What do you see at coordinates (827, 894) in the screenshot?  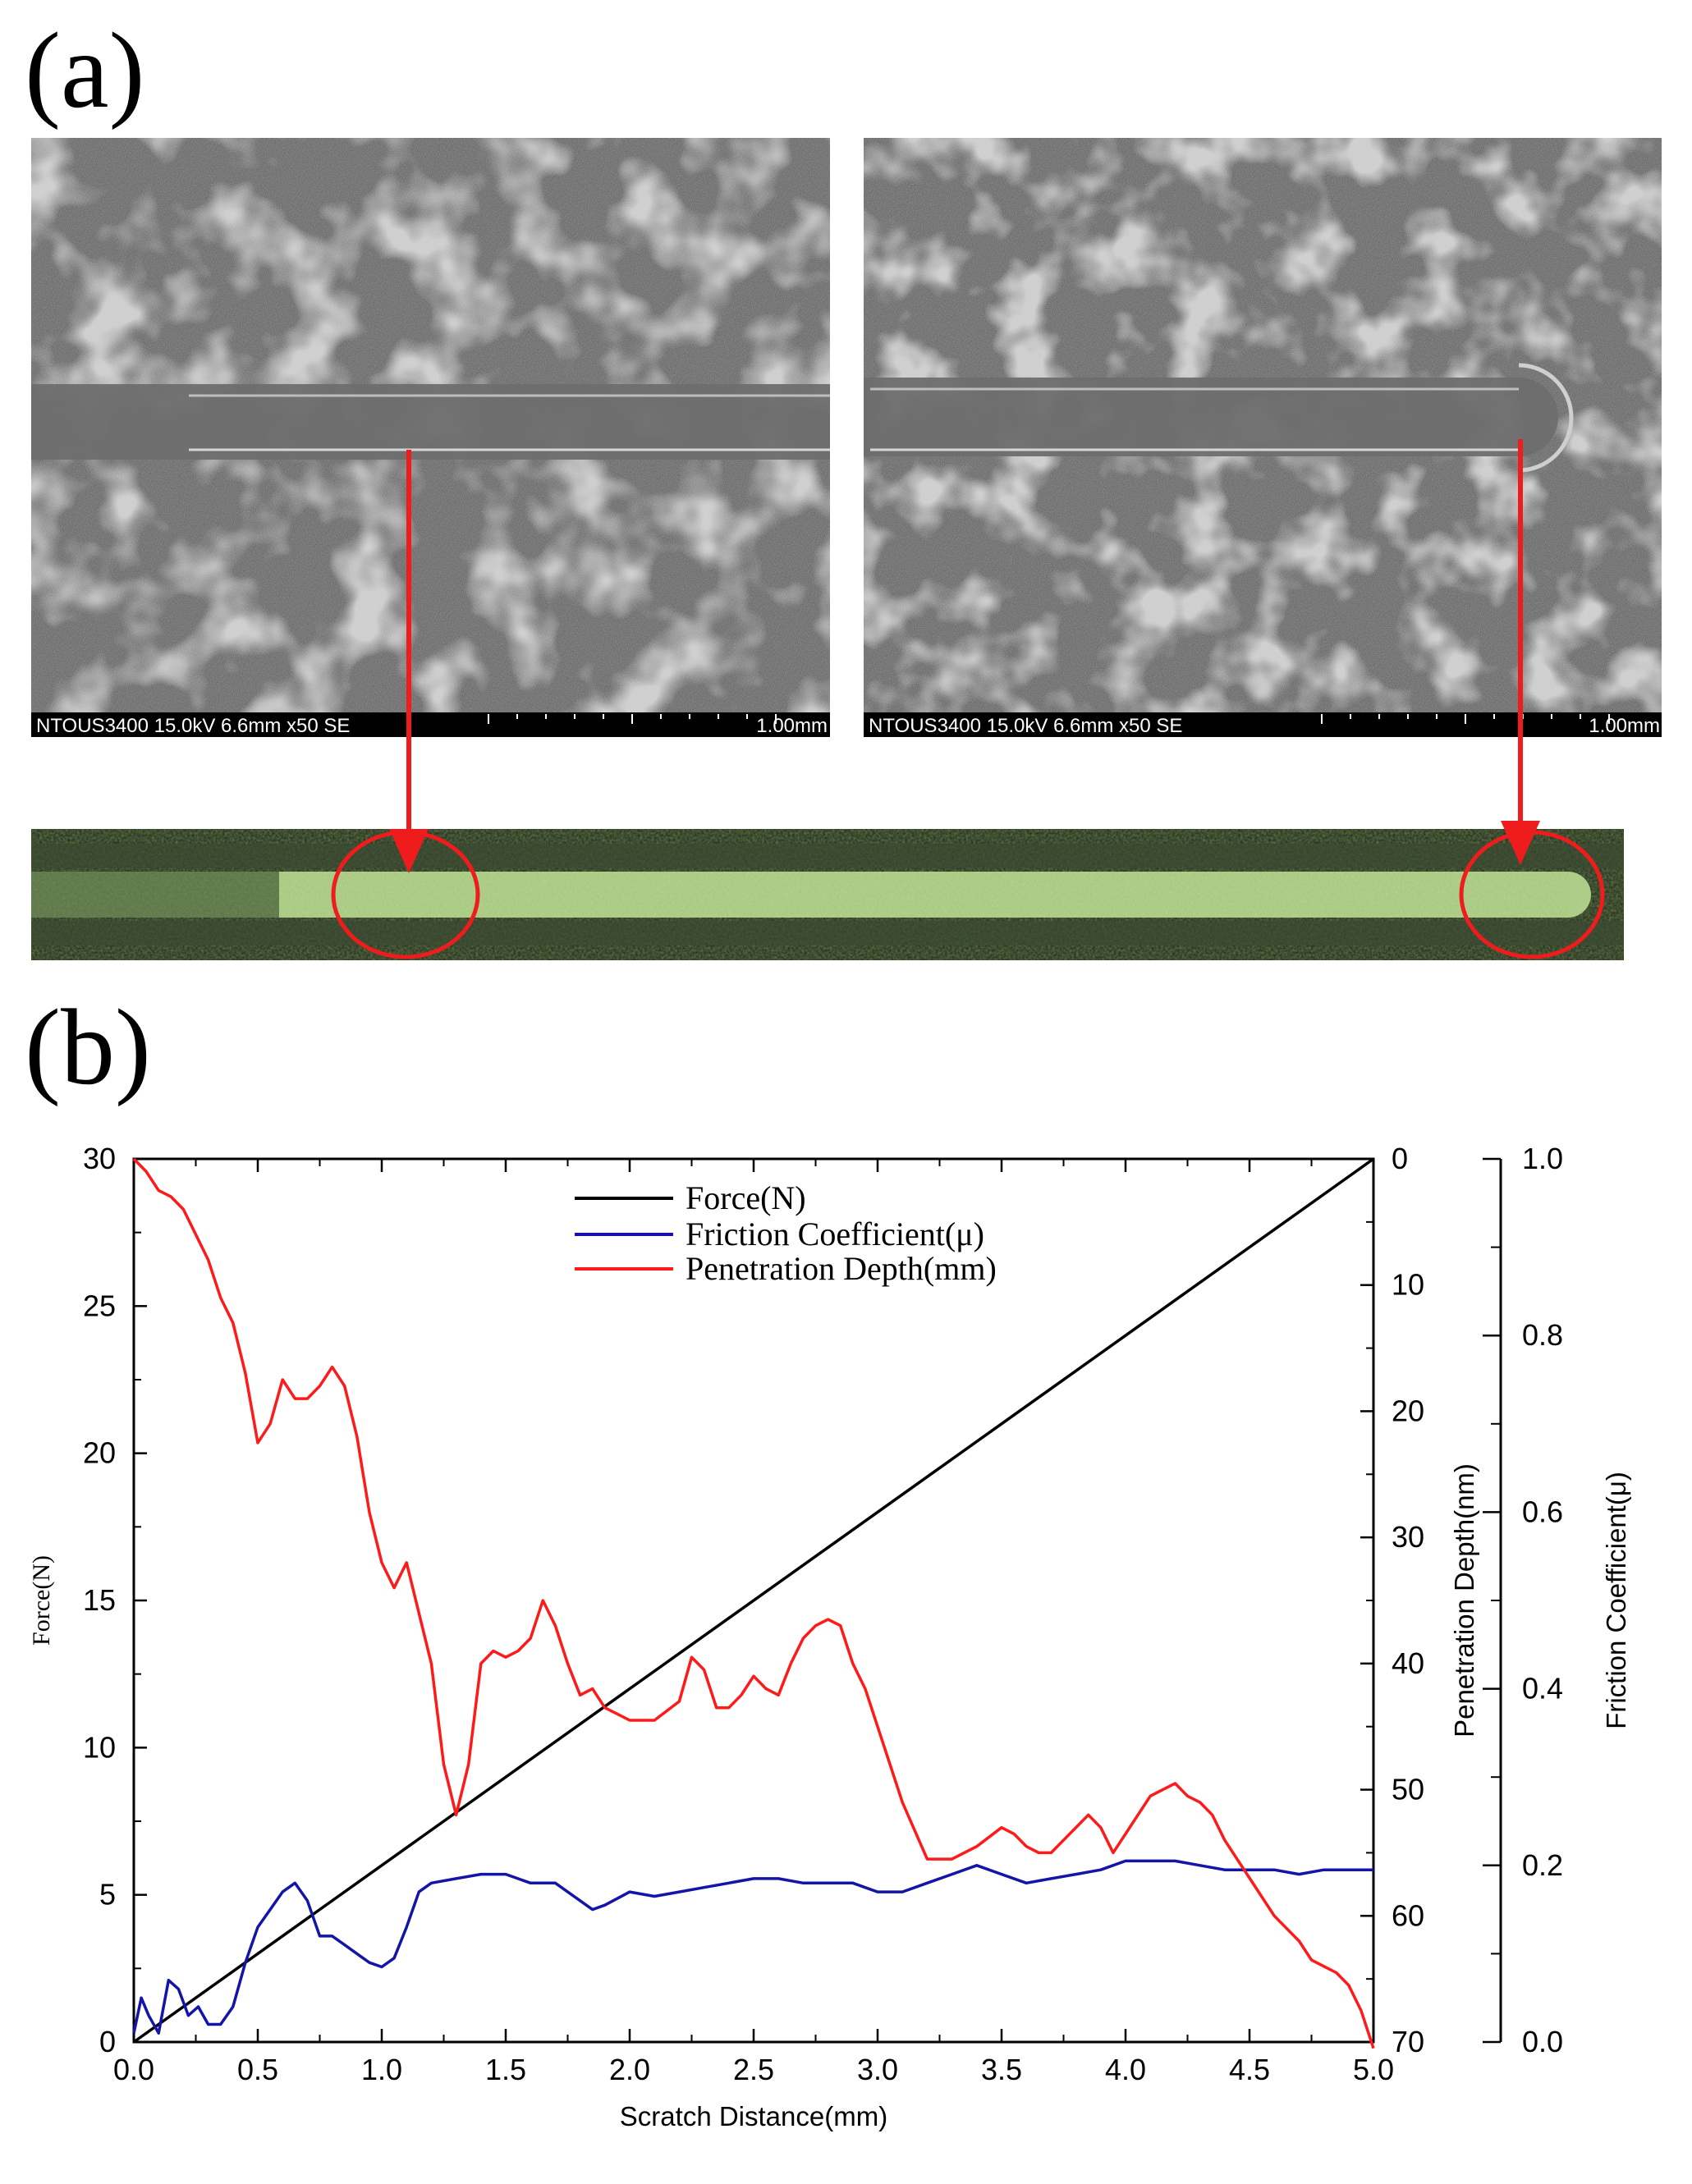 I see `optical-scratch-track` at bounding box center [827, 894].